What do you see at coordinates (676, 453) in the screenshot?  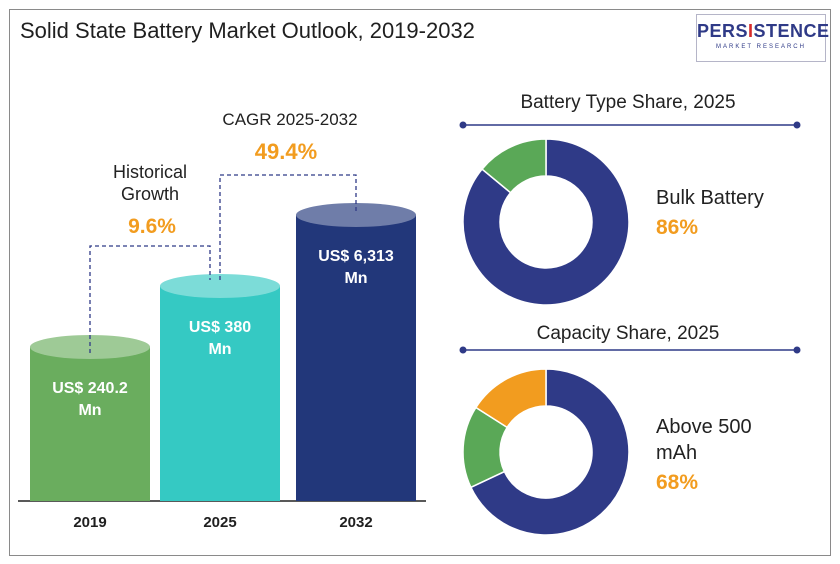 I see `capacity-donut-label: mAh` at bounding box center [676, 453].